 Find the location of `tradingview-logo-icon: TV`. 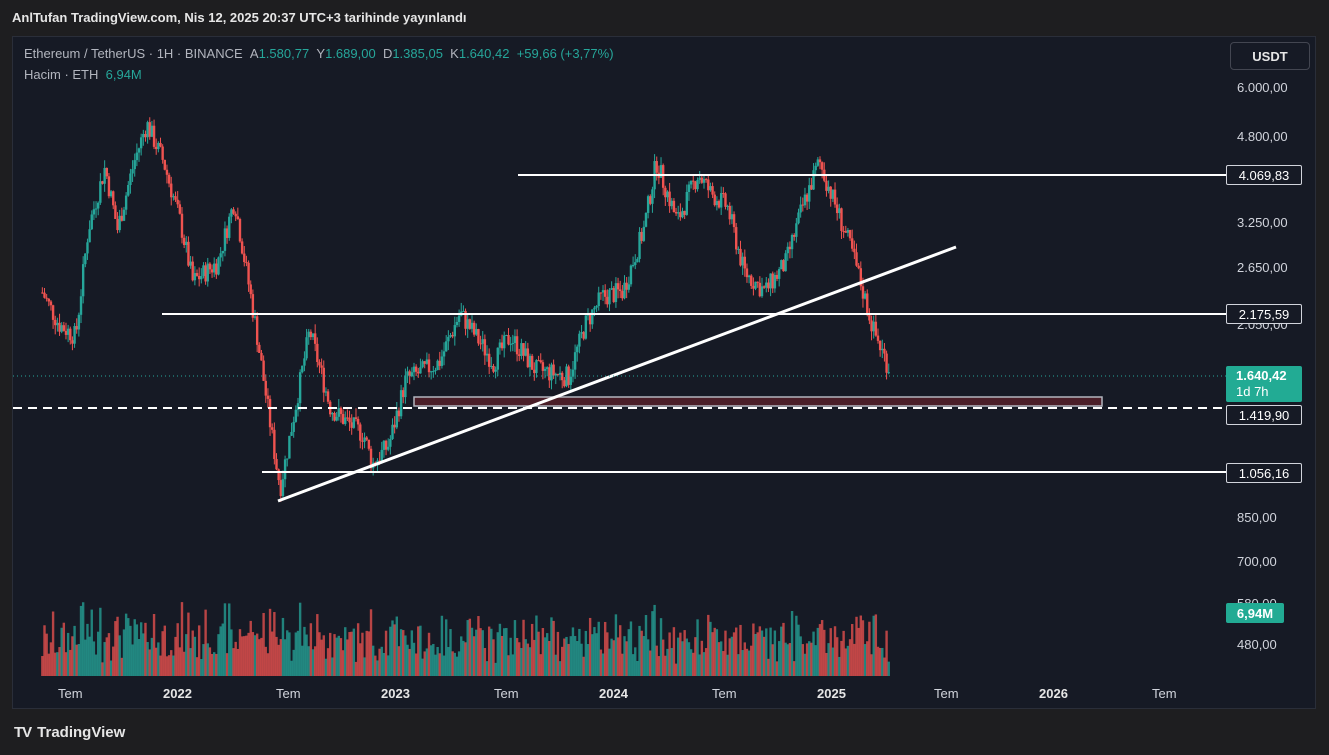

tradingview-logo-icon: TV is located at coordinates (23, 732).